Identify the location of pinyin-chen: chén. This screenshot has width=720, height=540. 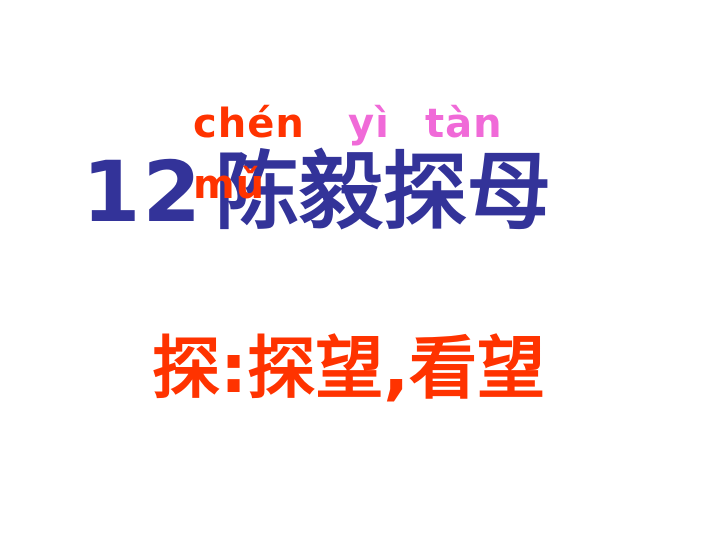
(249, 124).